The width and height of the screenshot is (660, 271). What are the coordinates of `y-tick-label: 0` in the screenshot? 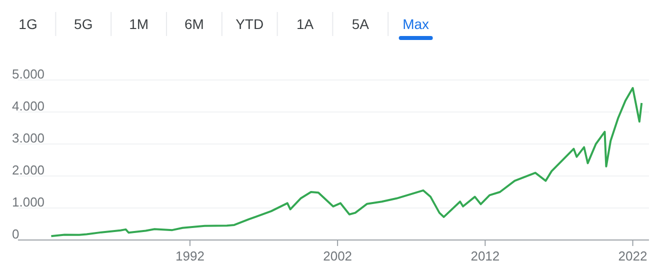 It's located at (16, 234).